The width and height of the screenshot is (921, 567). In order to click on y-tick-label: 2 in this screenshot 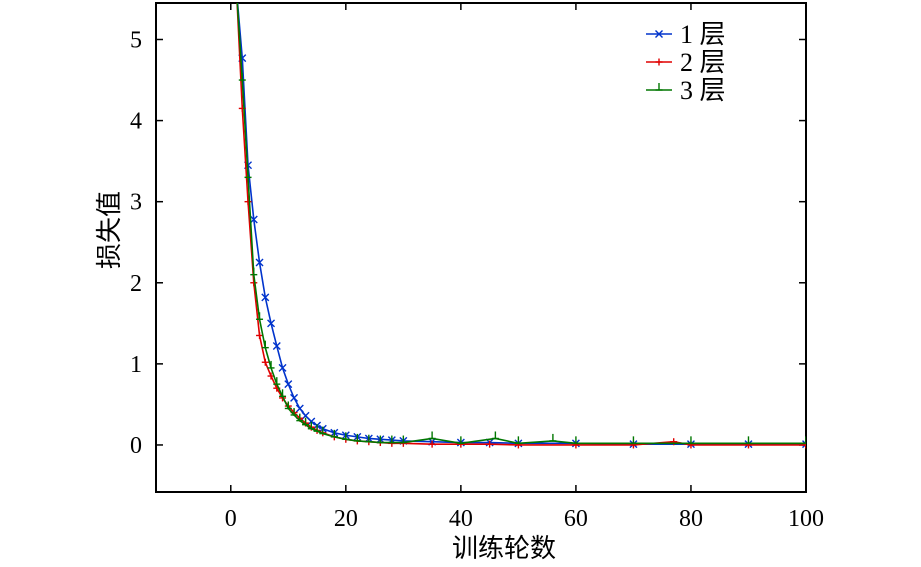, I will do `click(136, 284)`.